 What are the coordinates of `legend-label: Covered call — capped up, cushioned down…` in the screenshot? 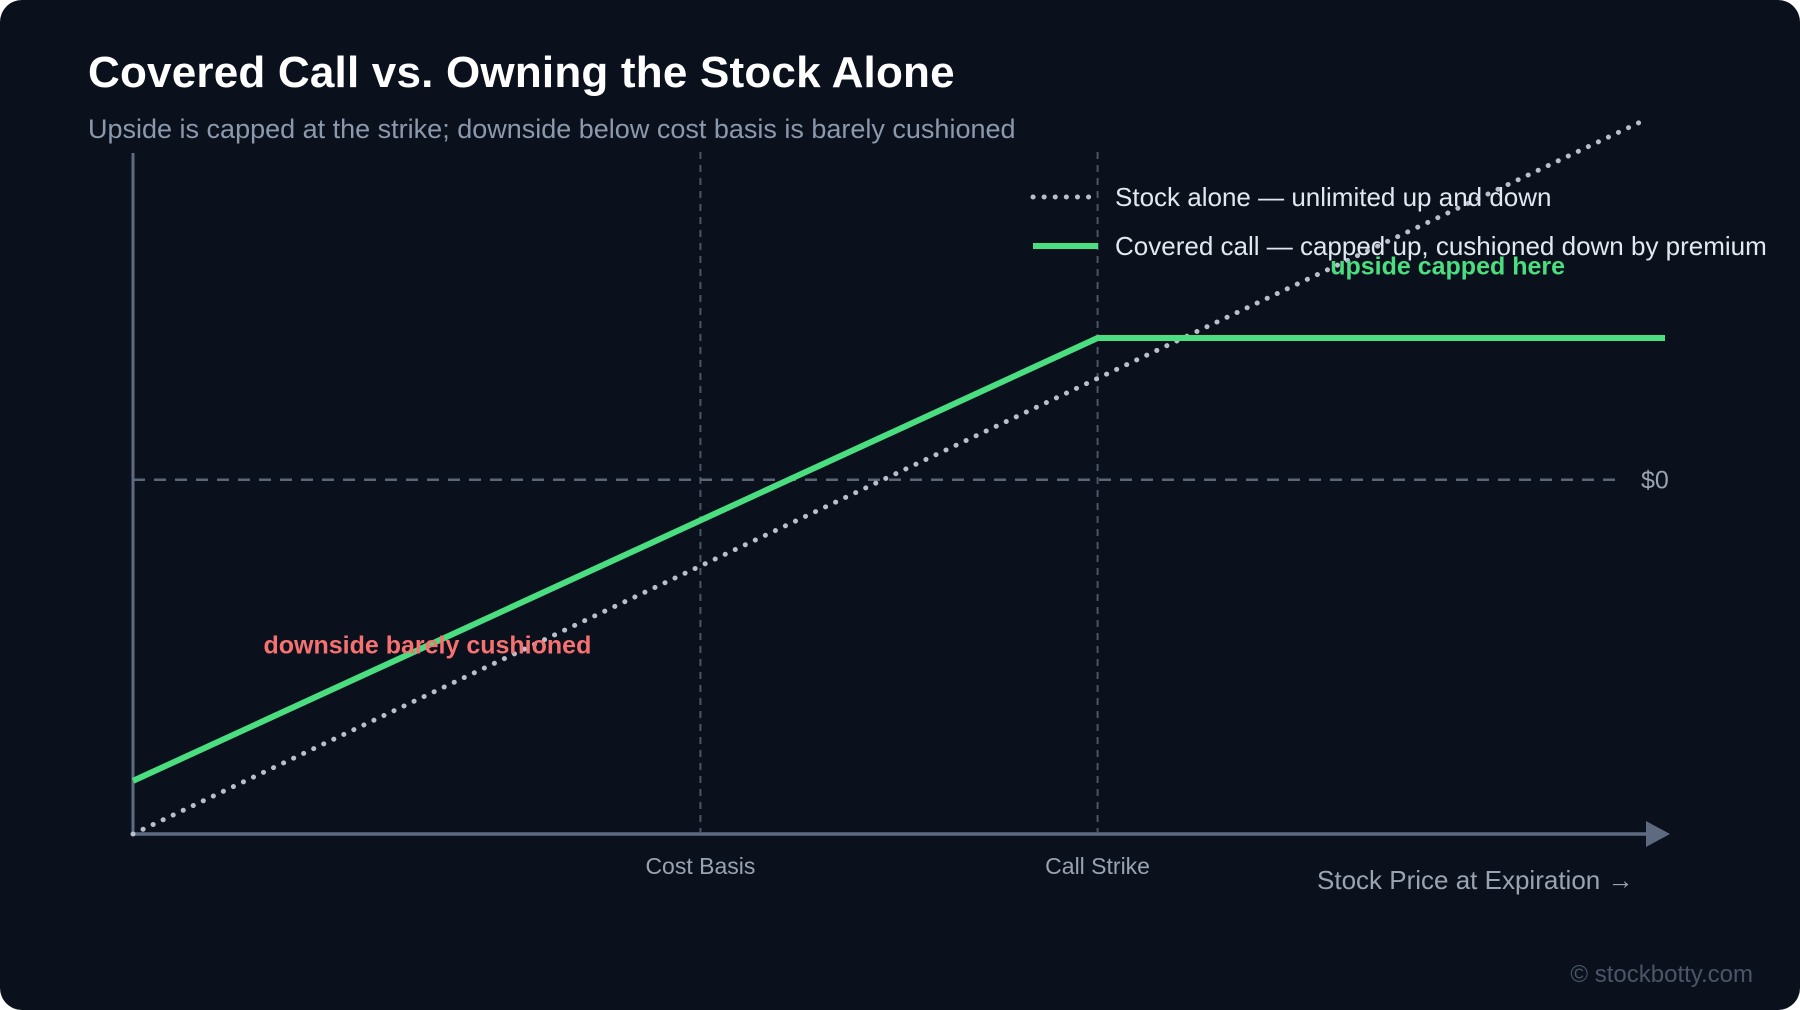 It's located at (1441, 246).